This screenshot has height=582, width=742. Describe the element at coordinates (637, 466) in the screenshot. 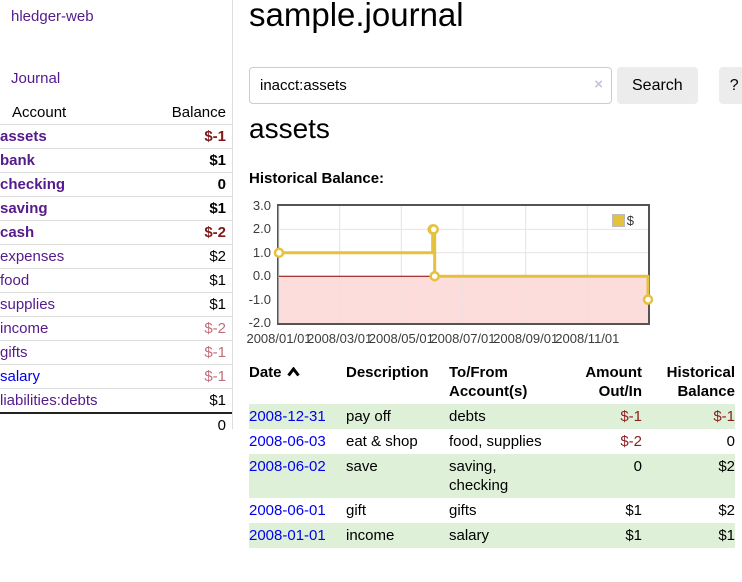

I see `transaction-amount: 0` at that location.